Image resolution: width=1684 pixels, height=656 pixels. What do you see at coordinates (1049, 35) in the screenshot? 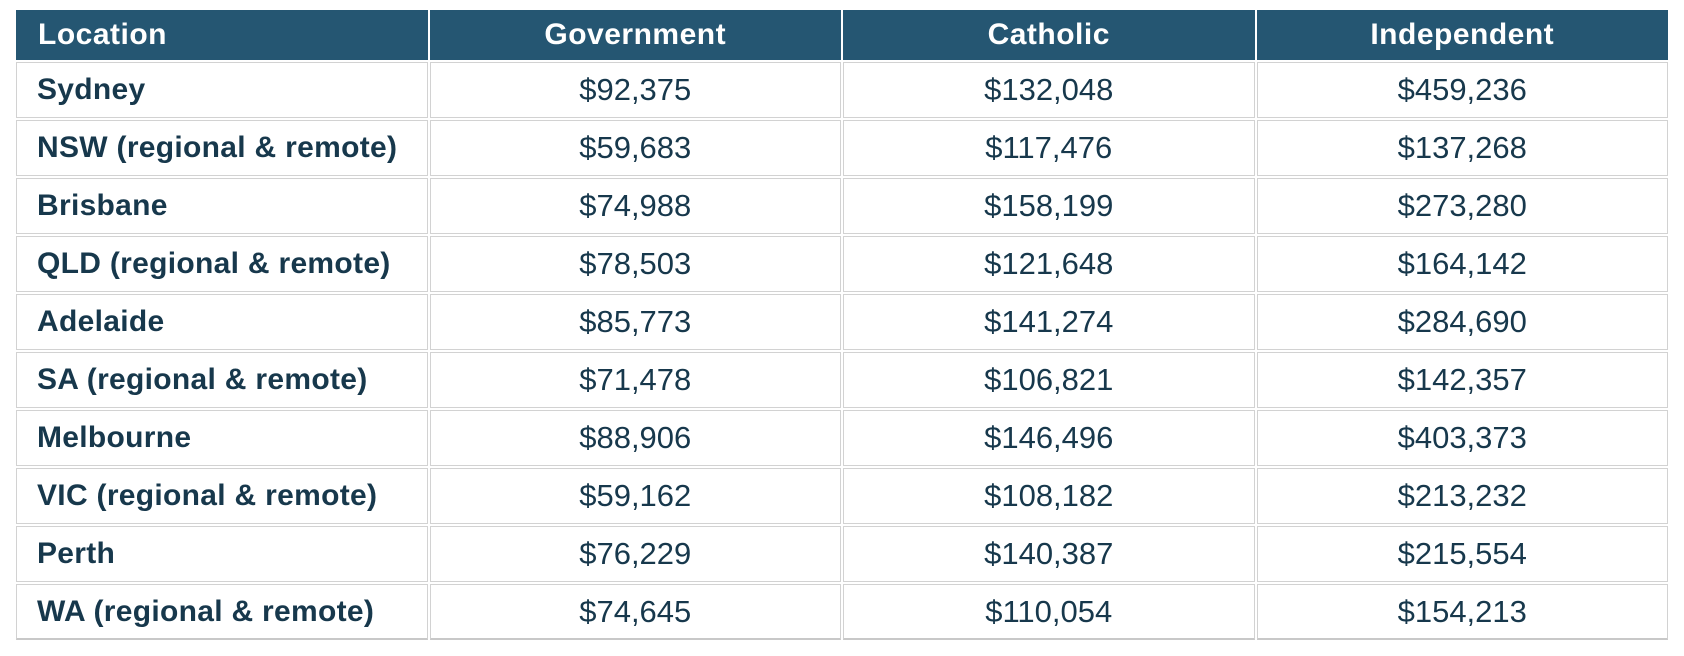
I see `column-header-catholic: Catholic` at bounding box center [1049, 35].